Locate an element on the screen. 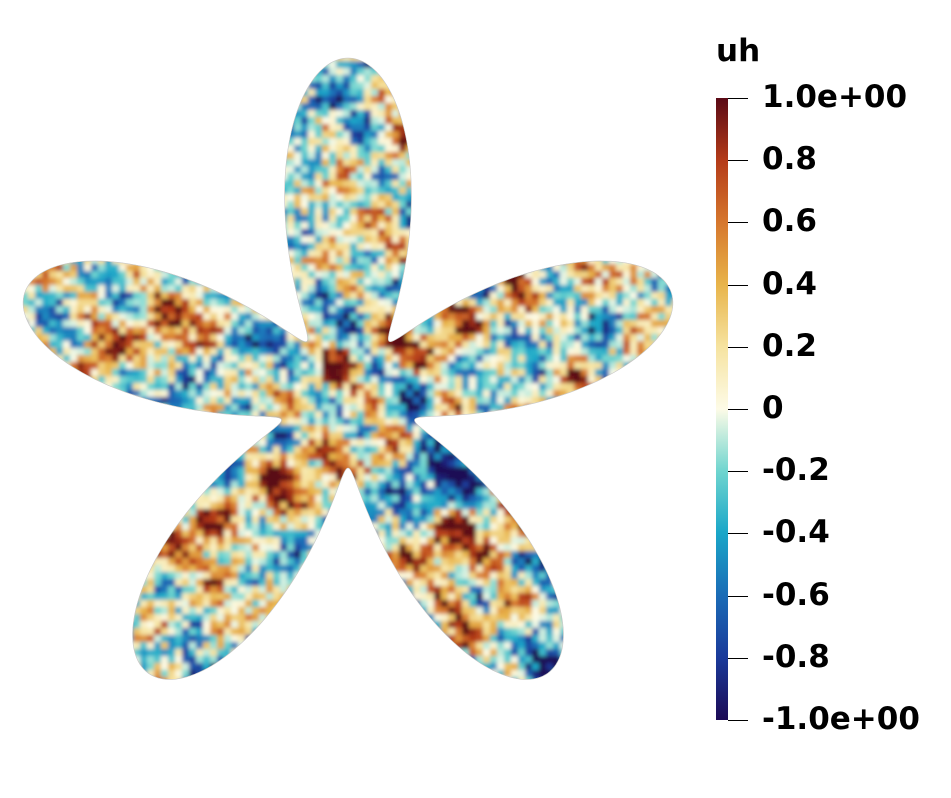  colorbar-tick-label: 0.6 is located at coordinates (789, 221).